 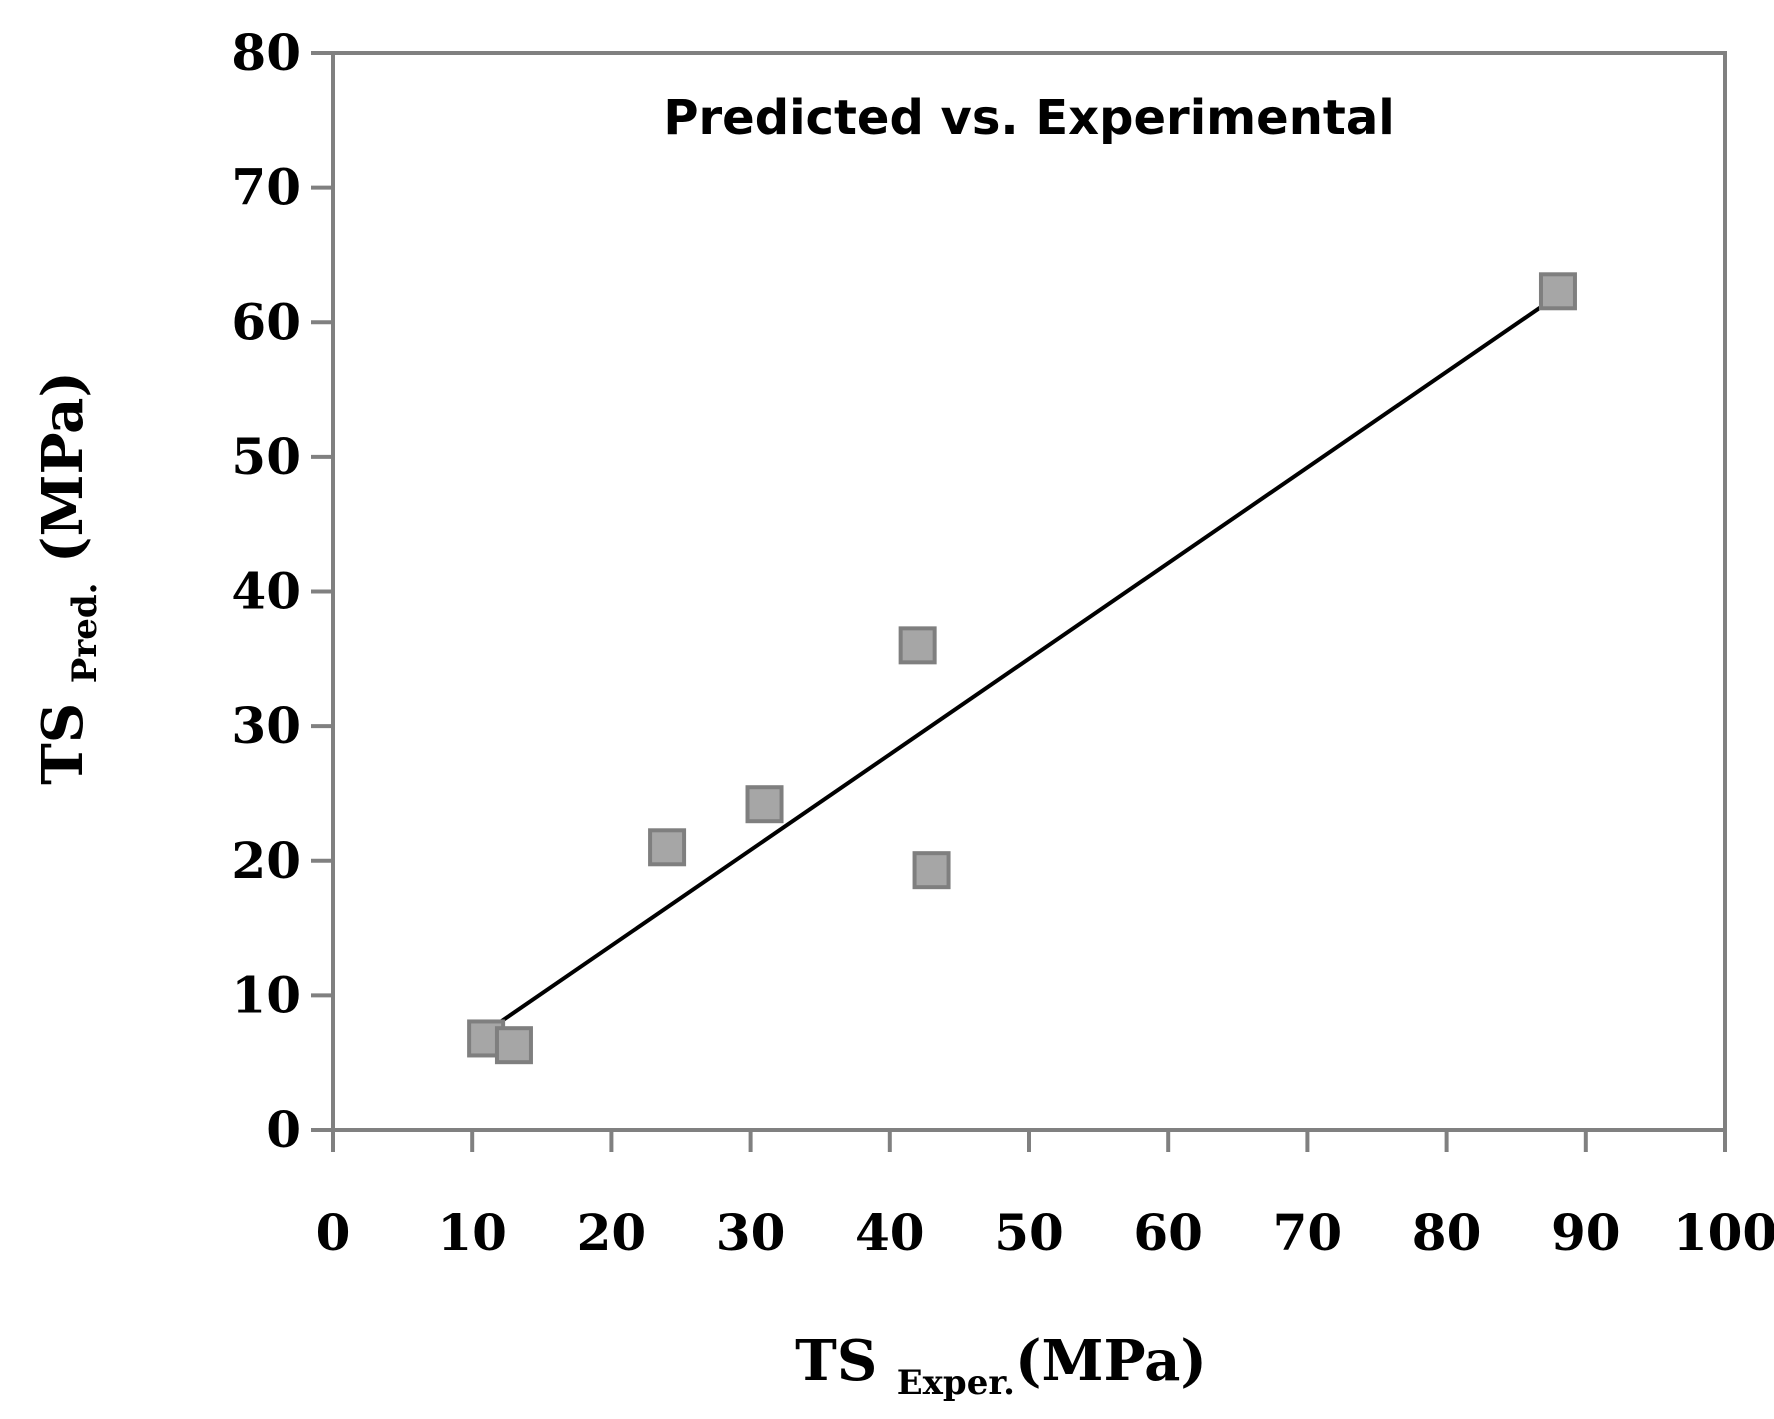 What do you see at coordinates (1168, 1232) in the screenshot?
I see `x-tick-label: 60` at bounding box center [1168, 1232].